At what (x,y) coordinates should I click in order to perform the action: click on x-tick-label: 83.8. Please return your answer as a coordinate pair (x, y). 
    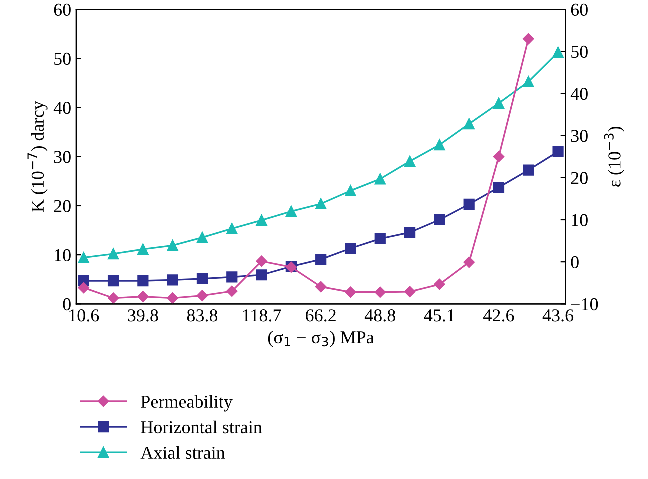
    Looking at the image, I should click on (202, 316).